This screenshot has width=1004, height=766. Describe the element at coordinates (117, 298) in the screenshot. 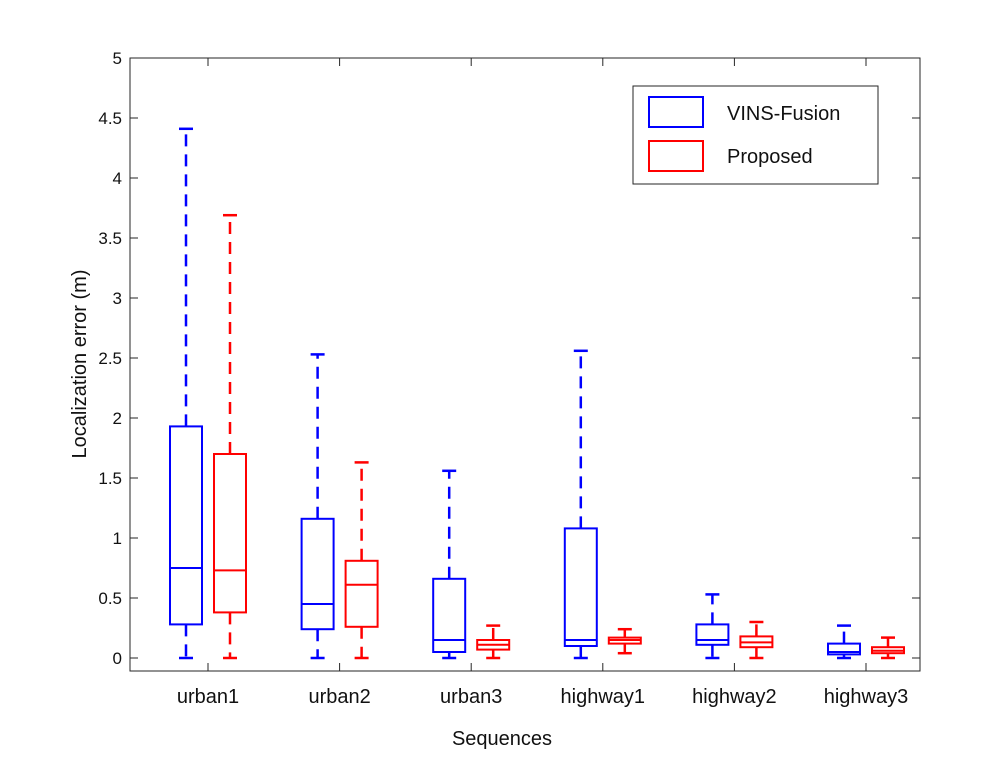

I see `y-tick-label: 3` at that location.